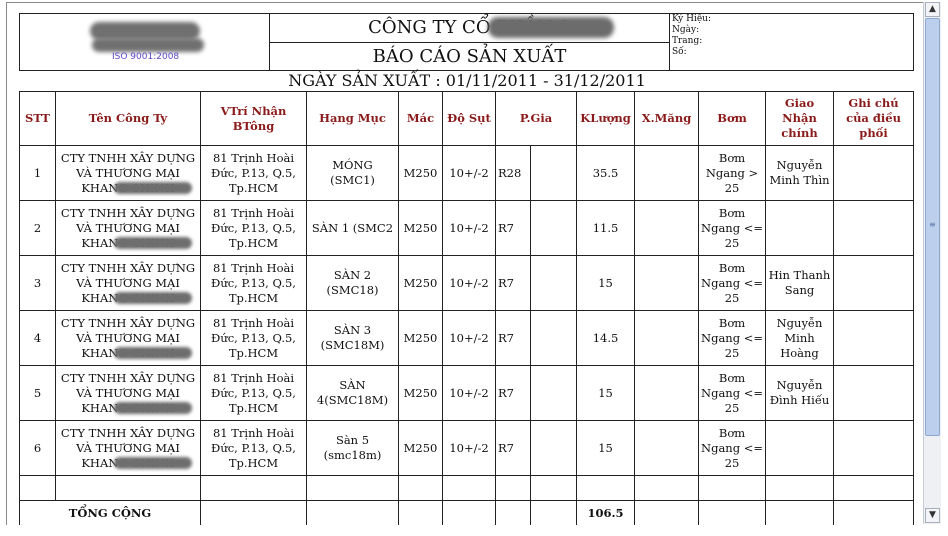 This screenshot has width=948, height=536. I want to click on cell-stt: 5, so click(37, 393).